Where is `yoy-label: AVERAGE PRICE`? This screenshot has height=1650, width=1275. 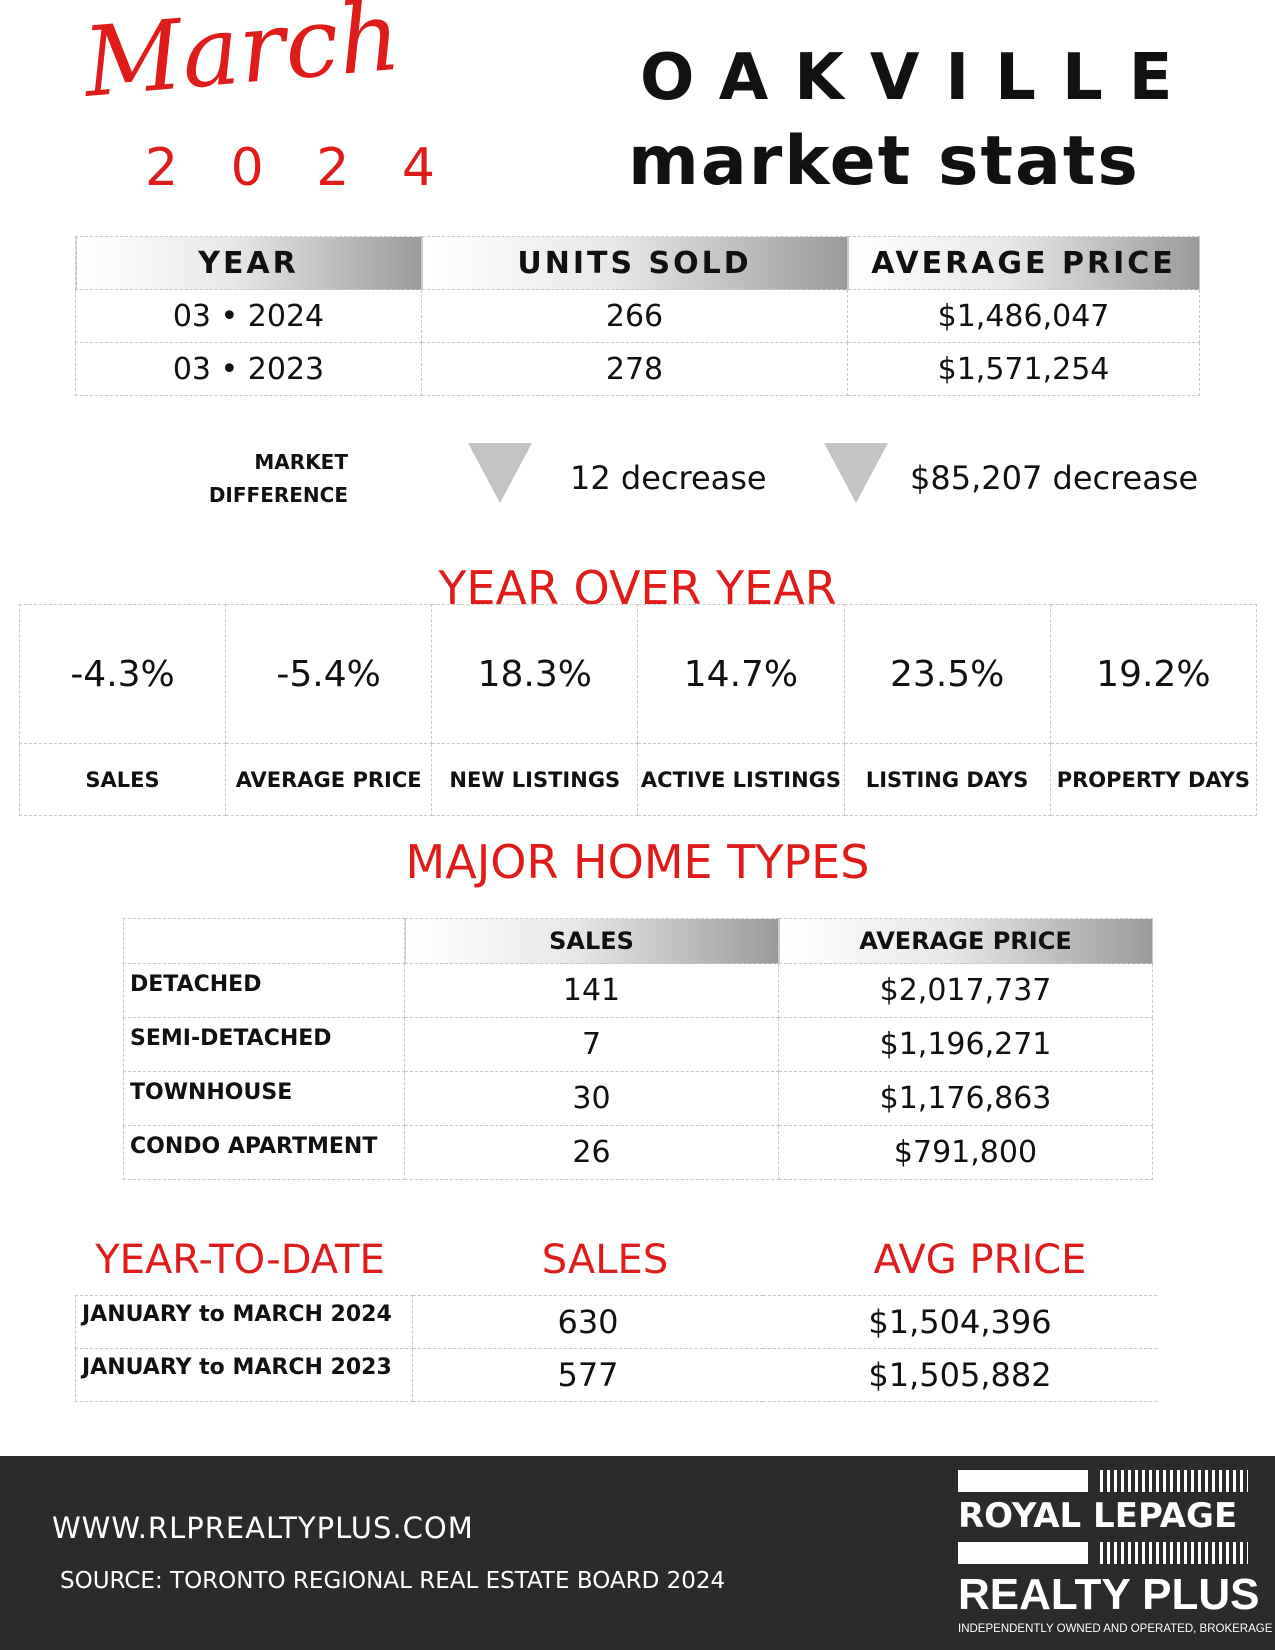 yoy-label: AVERAGE PRICE is located at coordinates (329, 779).